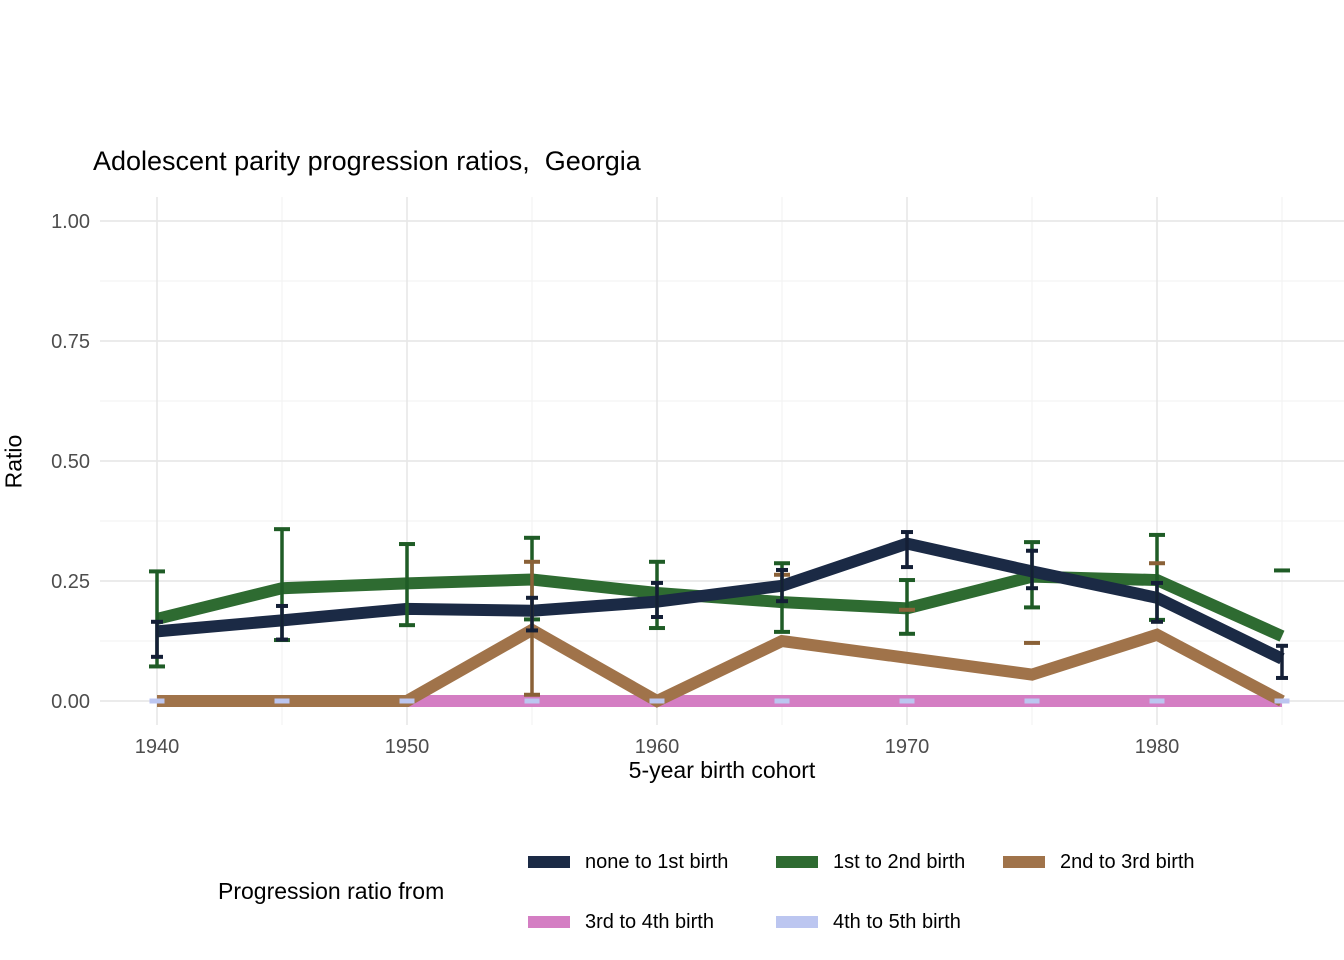  Describe the element at coordinates (897, 921) in the screenshot. I see `legend-item-label: 4th to 5th birth` at that location.